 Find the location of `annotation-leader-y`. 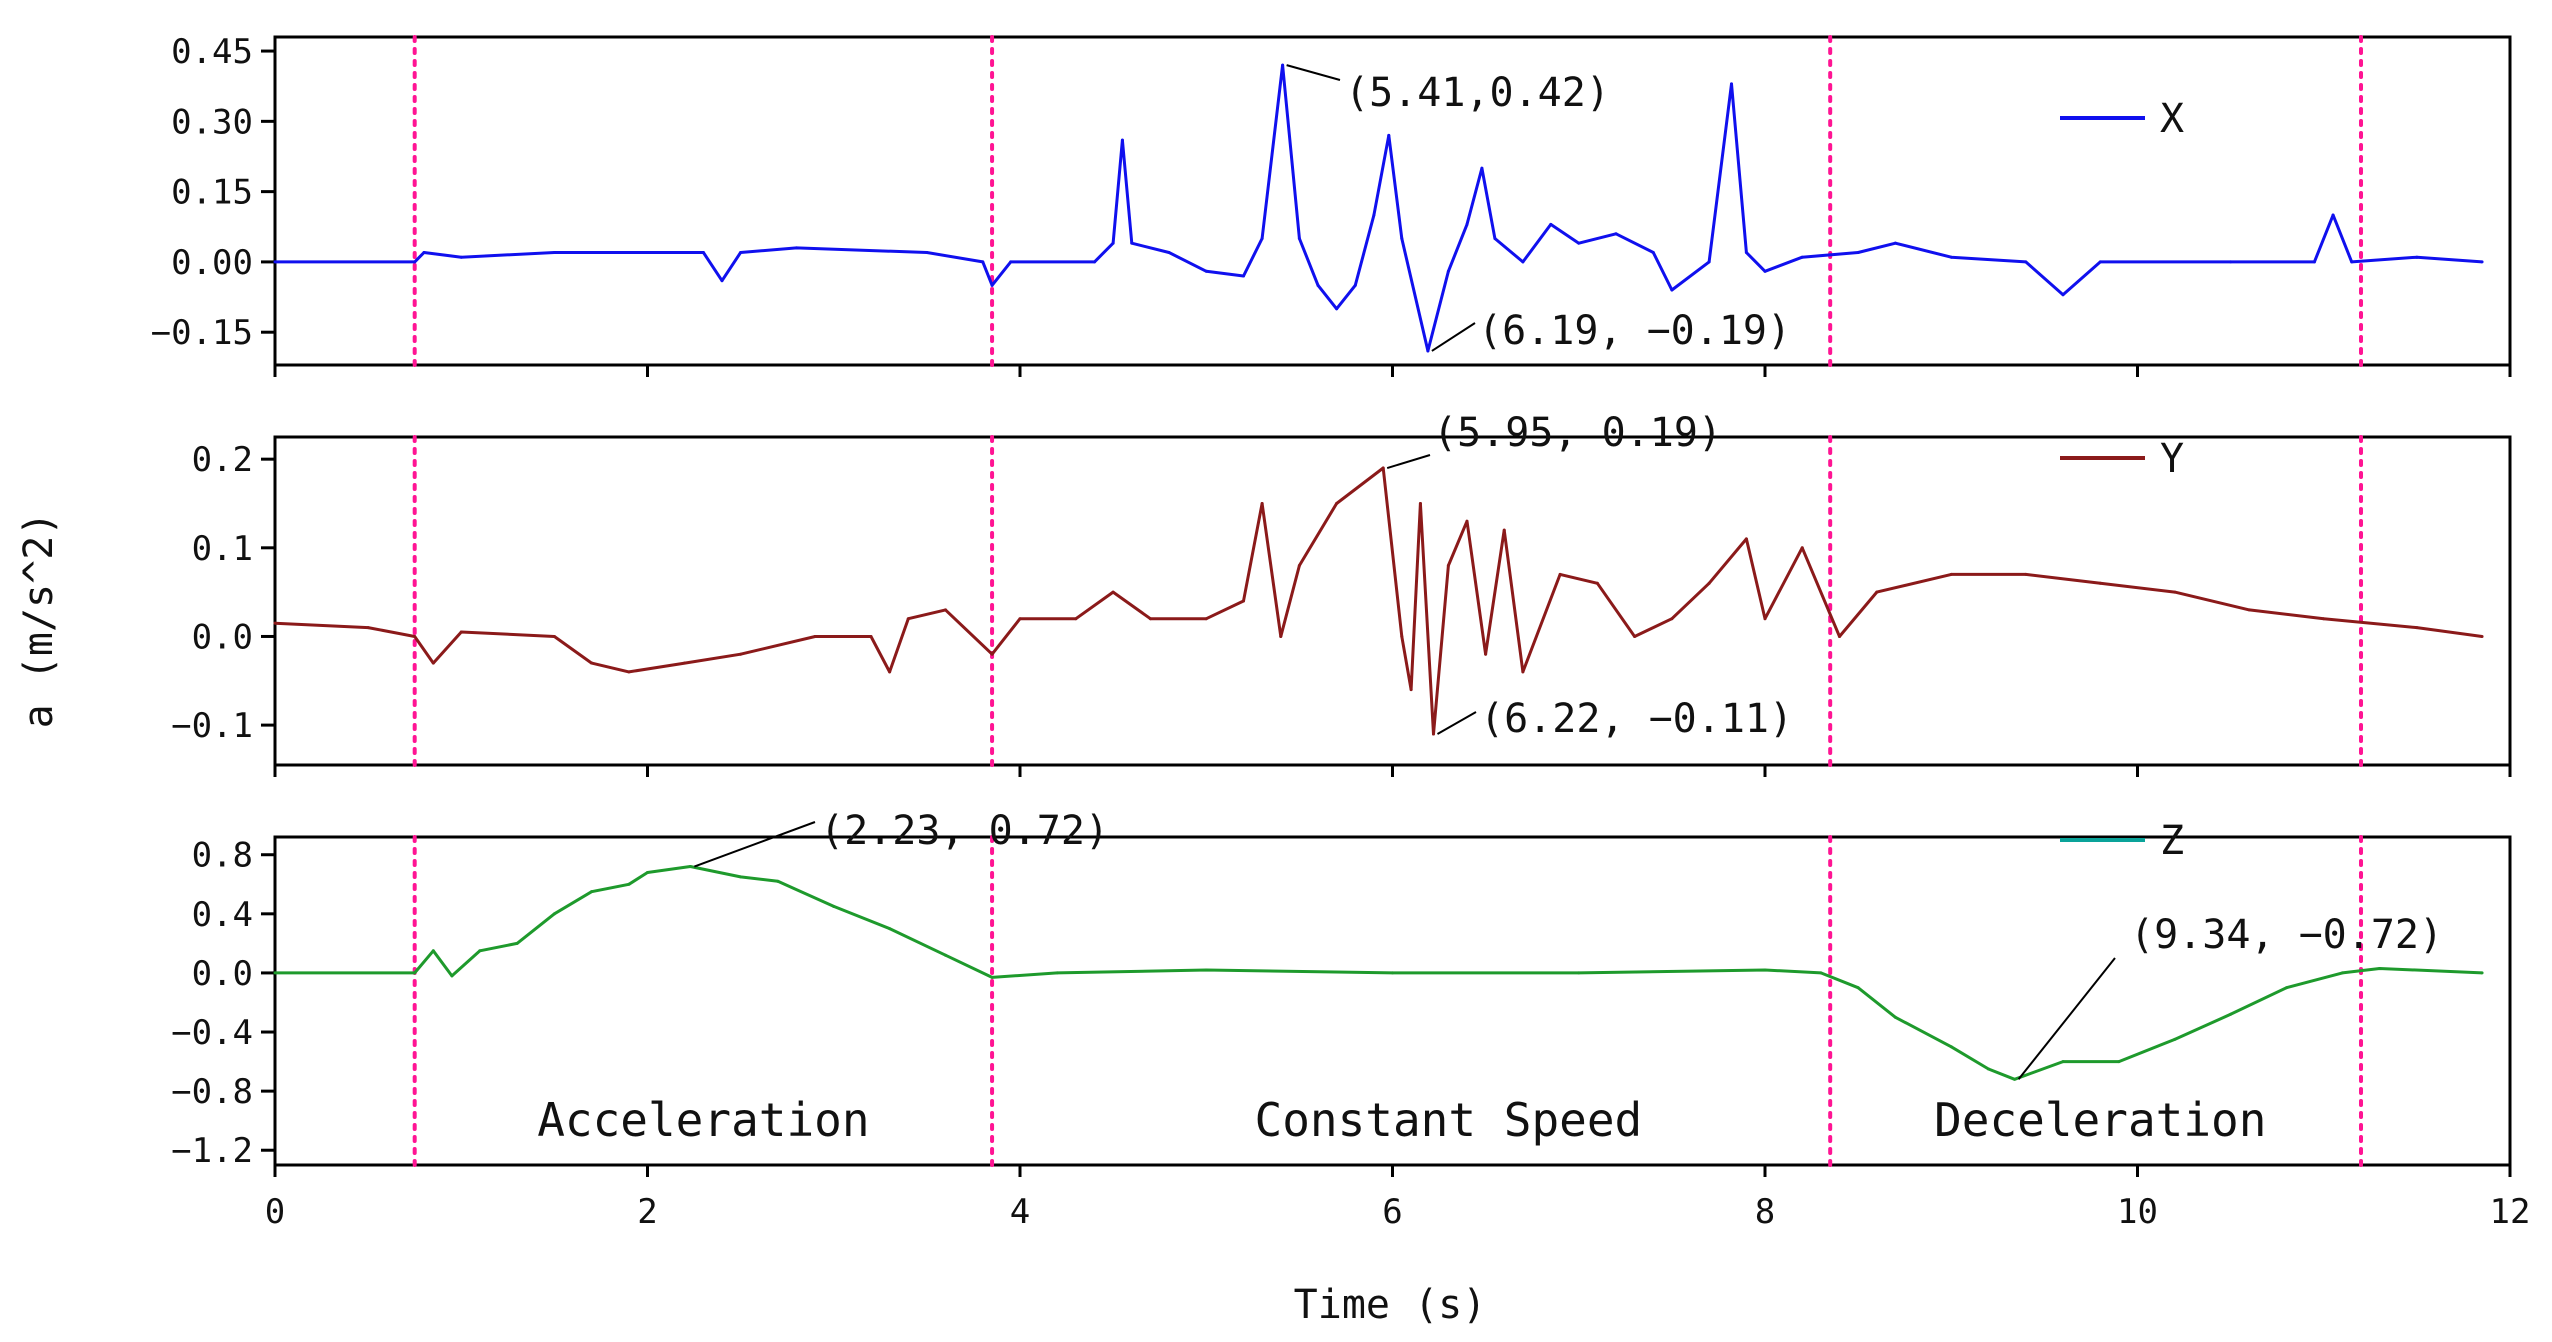

annotation-leader-y is located at coordinates (1408, 461).